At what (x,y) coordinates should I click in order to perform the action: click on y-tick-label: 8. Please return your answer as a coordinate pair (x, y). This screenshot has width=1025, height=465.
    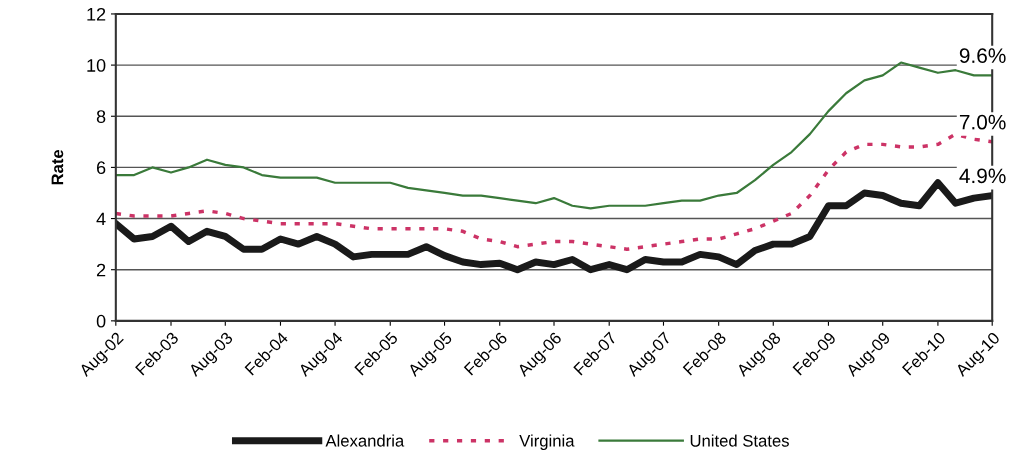
    Looking at the image, I should click on (101, 116).